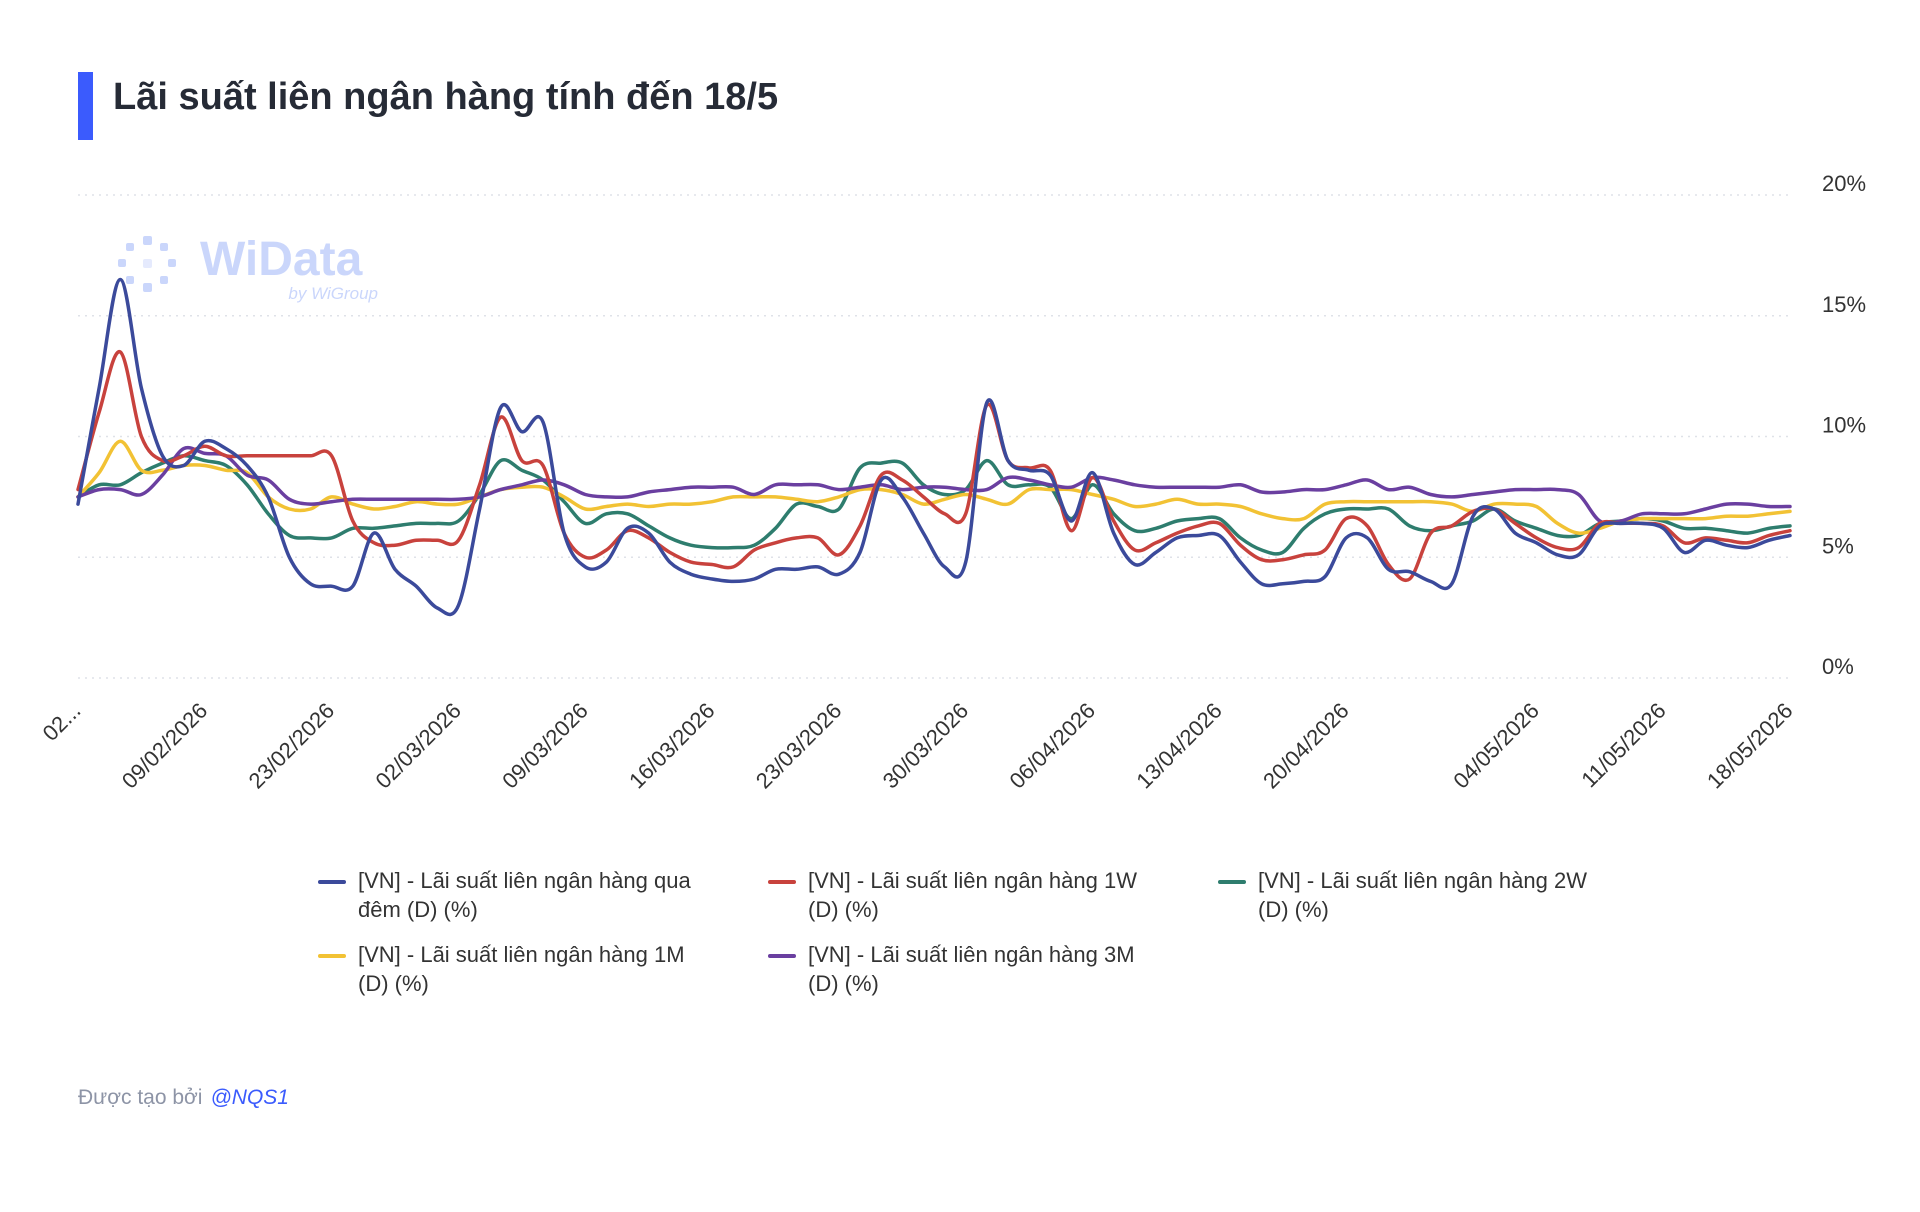  I want to click on x-tick-label: 11/05/2026, so click(1623, 745).